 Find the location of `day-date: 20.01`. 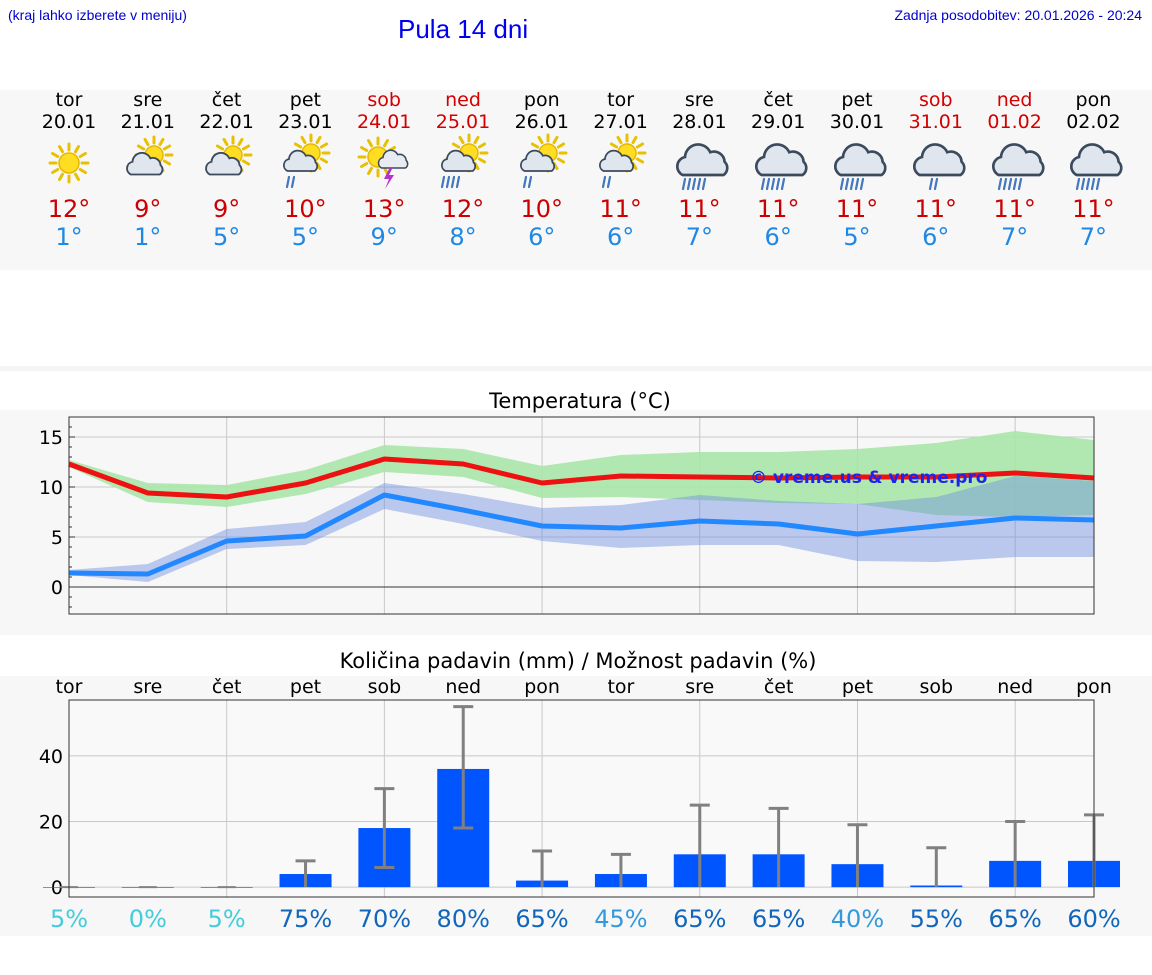

day-date: 20.01 is located at coordinates (69, 122).